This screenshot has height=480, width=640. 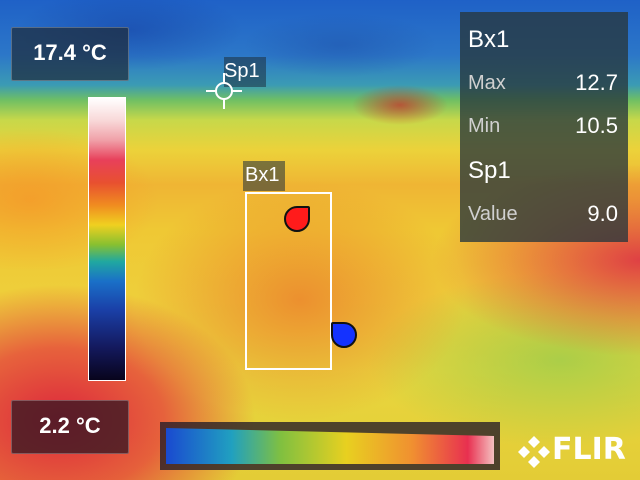 I want to click on max-temp-label: 17.4 °C, so click(x=70, y=52).